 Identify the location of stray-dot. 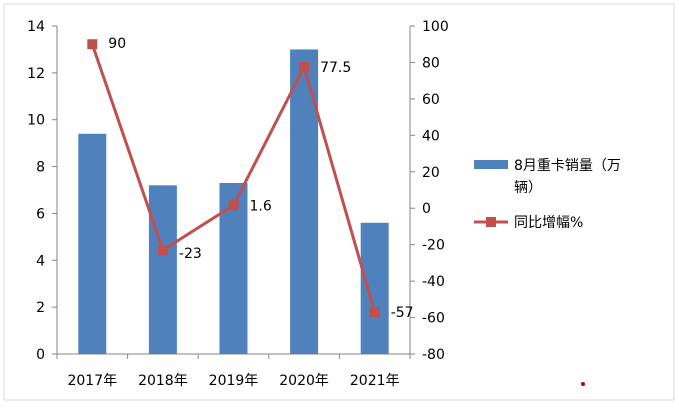
(583, 384).